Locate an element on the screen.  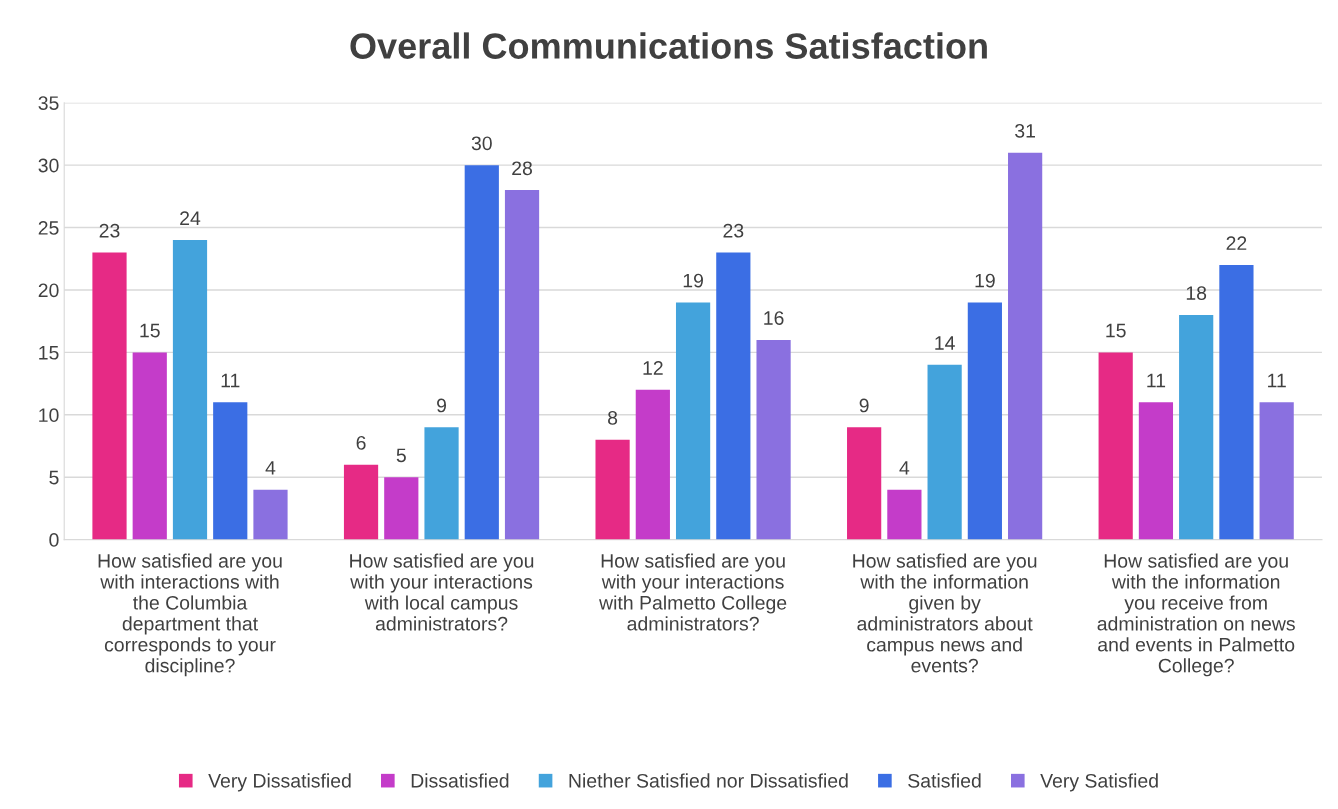
legend-label: Very Satisfied is located at coordinates (1099, 782).